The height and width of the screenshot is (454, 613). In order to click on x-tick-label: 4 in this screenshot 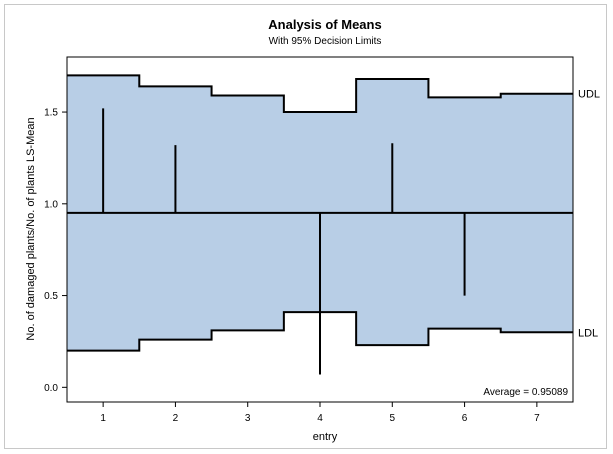, I will do `click(320, 418)`.